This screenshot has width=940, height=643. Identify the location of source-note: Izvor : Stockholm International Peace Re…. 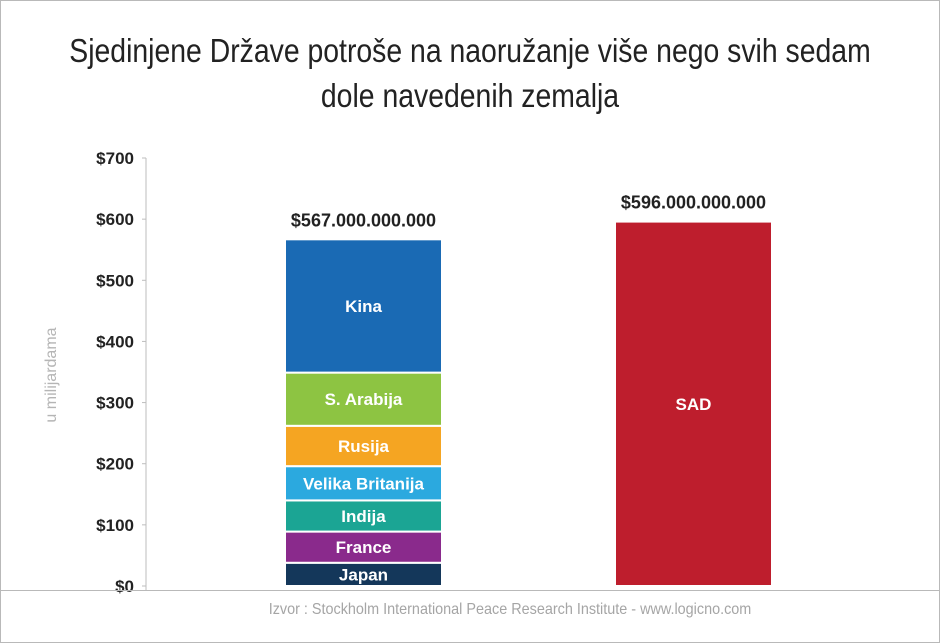
(510, 609).